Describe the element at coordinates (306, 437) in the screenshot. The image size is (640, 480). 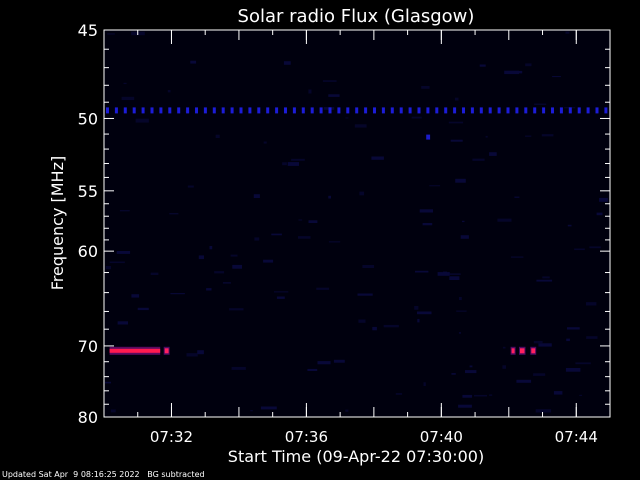
I see `x-tick-label: 07:36` at that location.